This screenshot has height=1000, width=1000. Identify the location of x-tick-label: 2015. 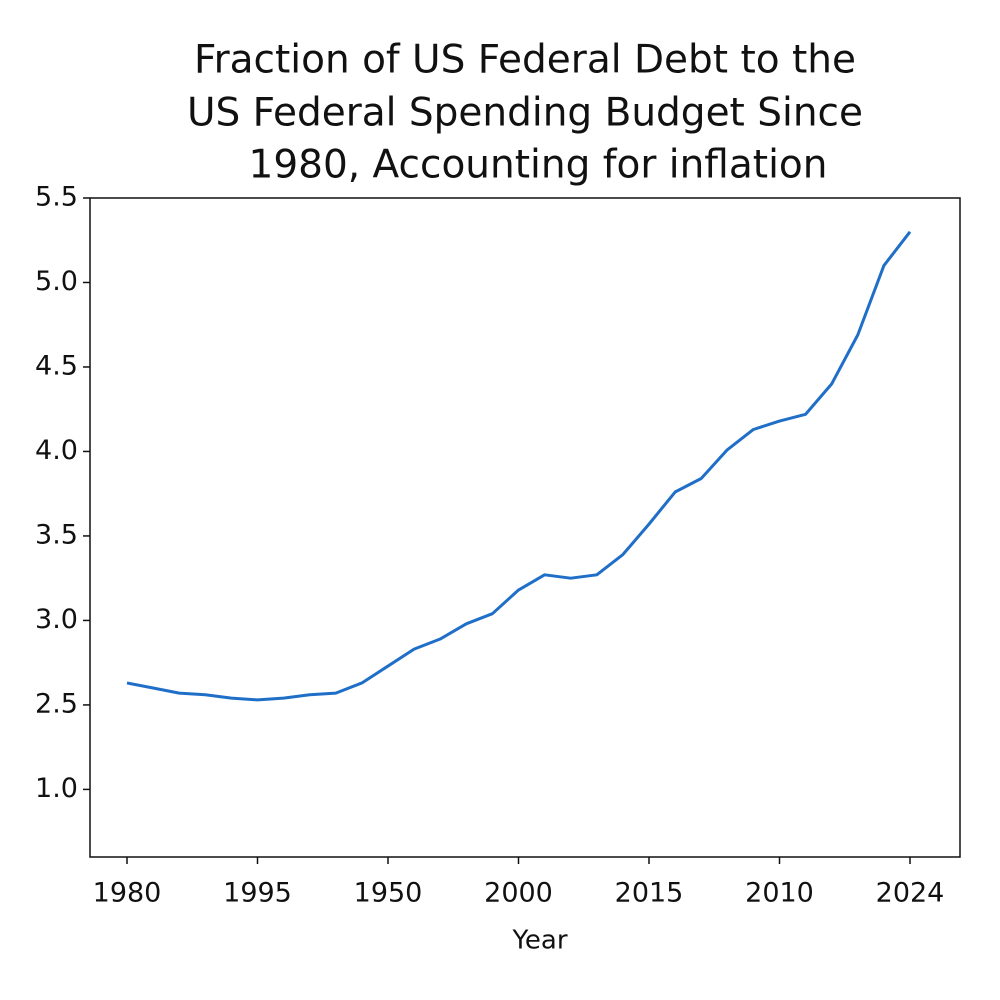
(649, 893).